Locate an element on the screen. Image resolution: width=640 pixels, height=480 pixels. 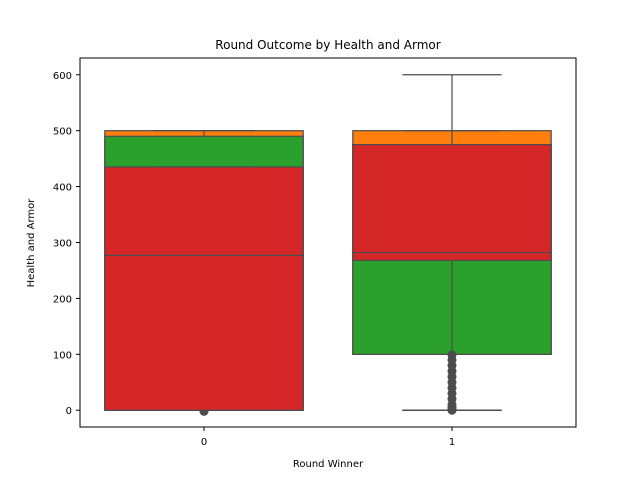
y-tick-label: 500 is located at coordinates (62, 132).